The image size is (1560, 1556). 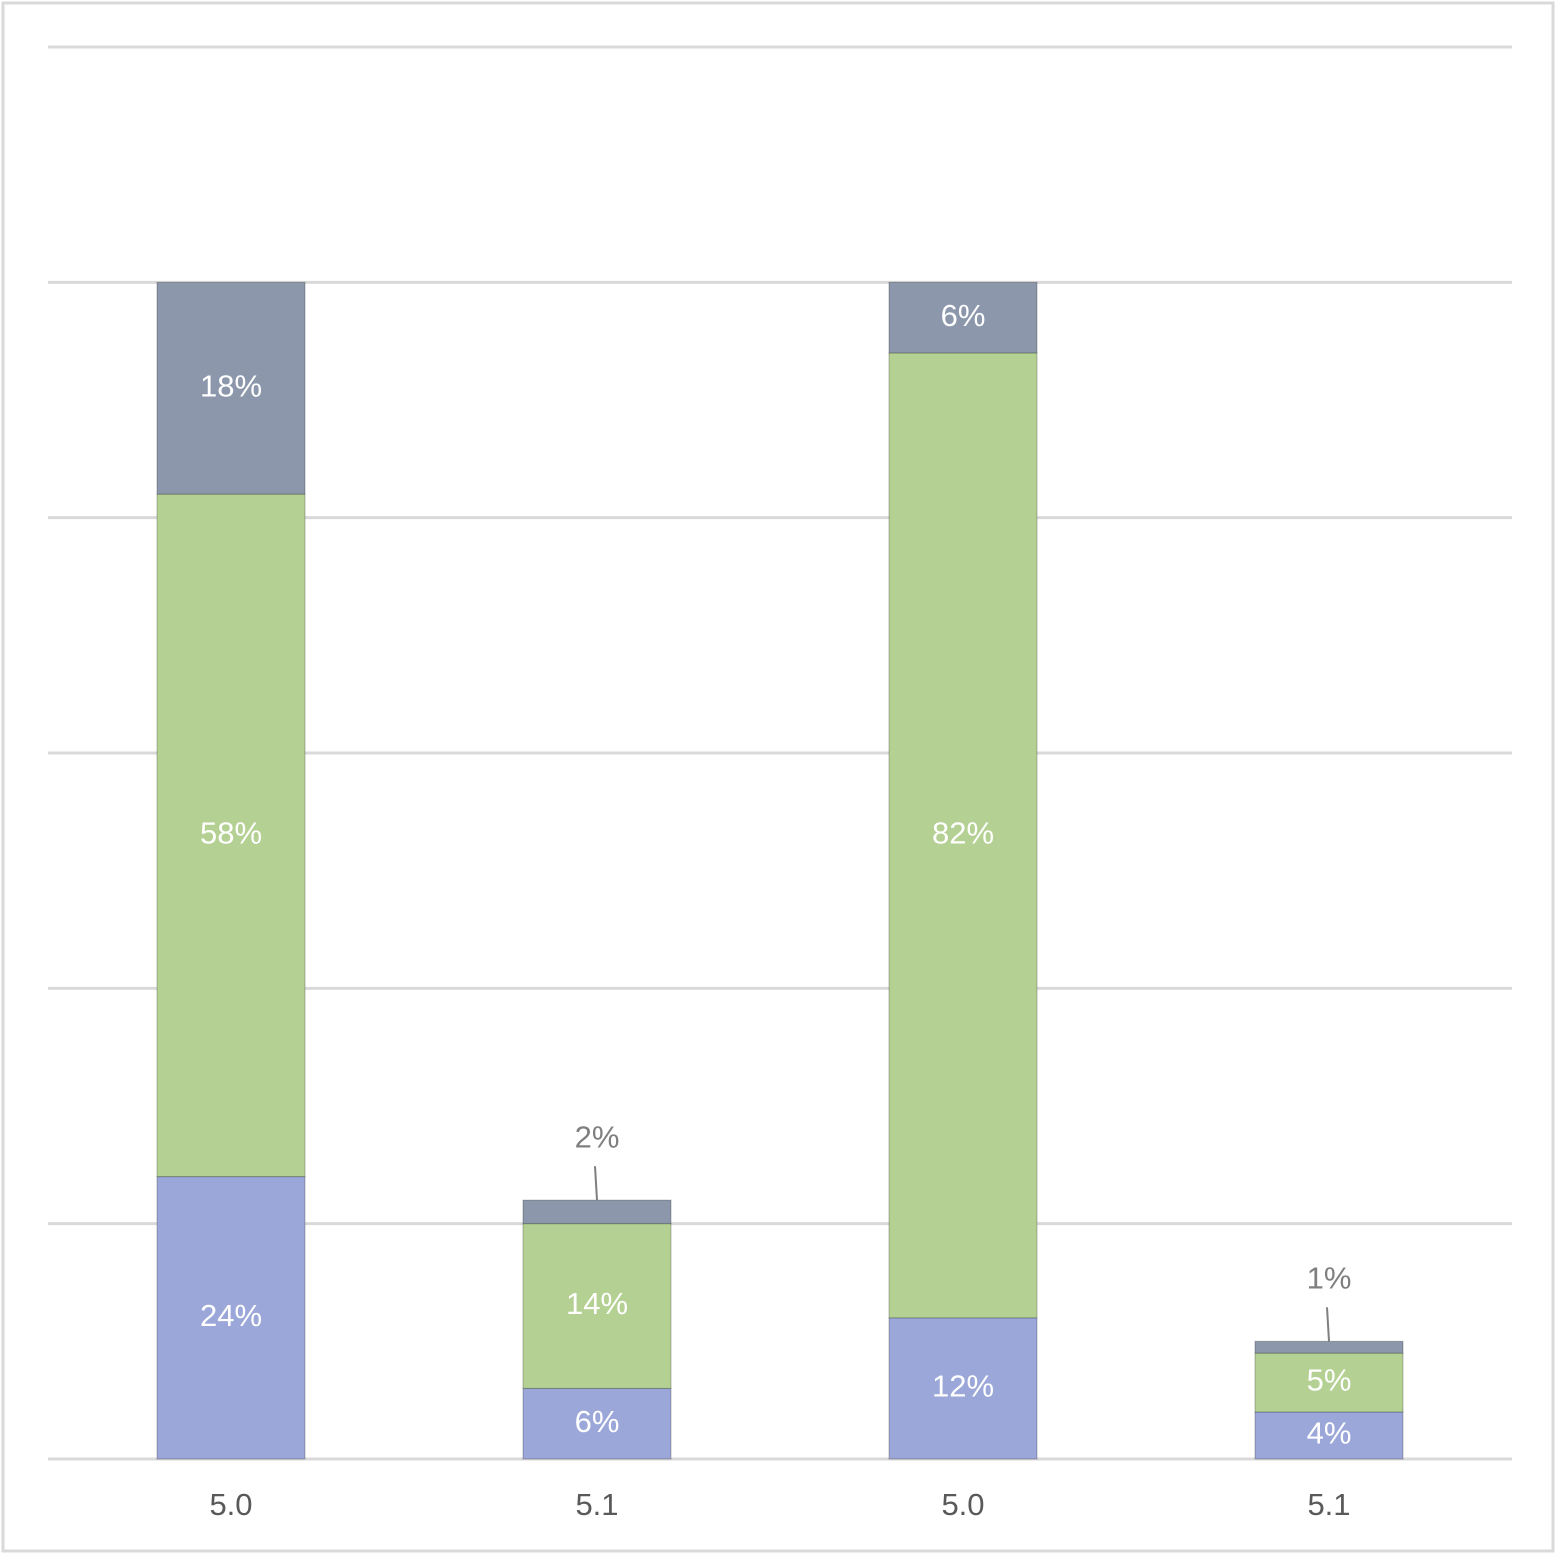 I want to click on data-label: 2%, so click(x=597, y=1136).